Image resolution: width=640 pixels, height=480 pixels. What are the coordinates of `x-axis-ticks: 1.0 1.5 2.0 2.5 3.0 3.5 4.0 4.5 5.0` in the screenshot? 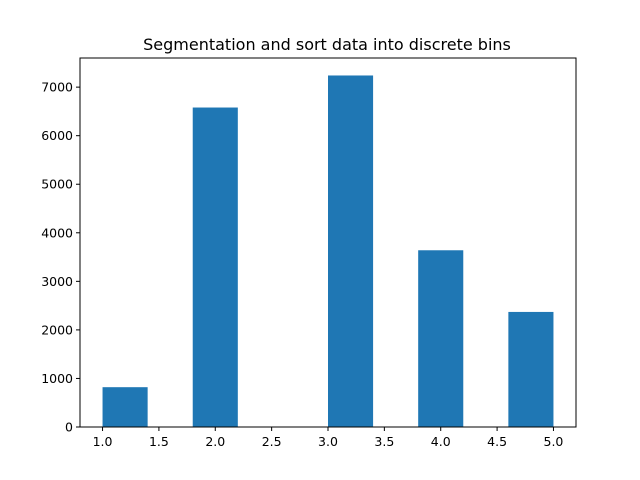 It's located at (328, 438).